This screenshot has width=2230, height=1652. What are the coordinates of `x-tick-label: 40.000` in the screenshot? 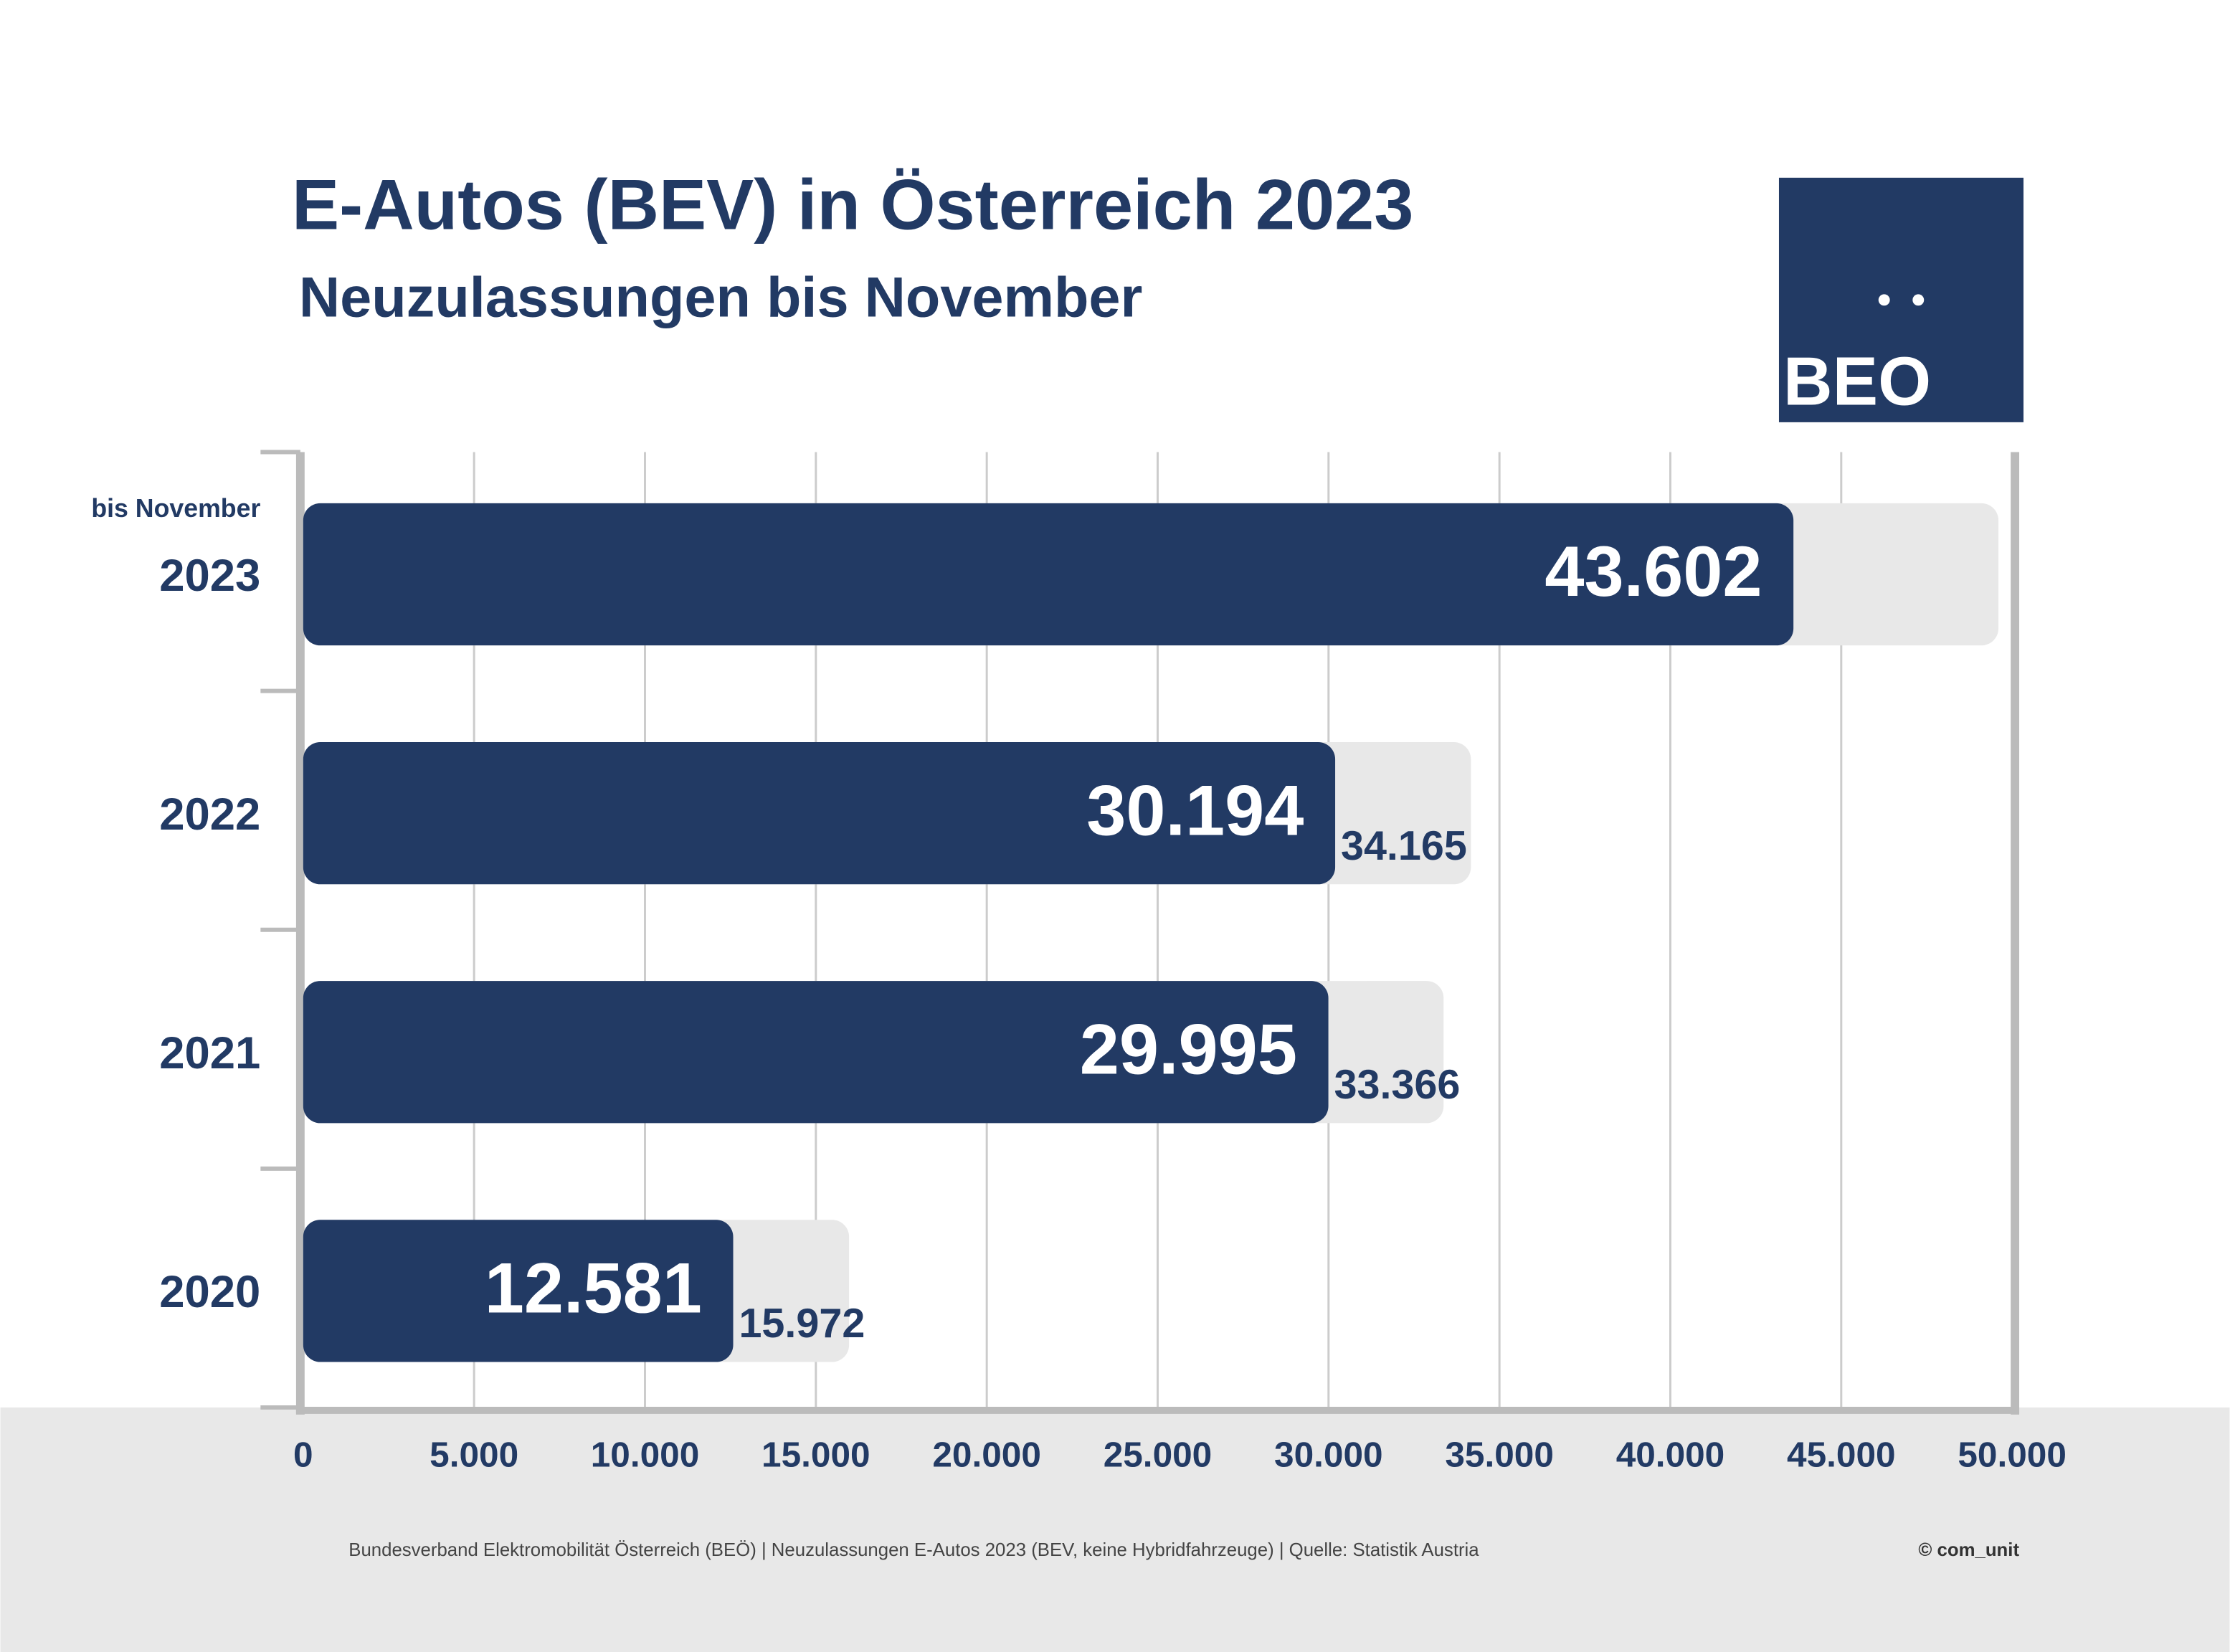 It's located at (1670, 1454).